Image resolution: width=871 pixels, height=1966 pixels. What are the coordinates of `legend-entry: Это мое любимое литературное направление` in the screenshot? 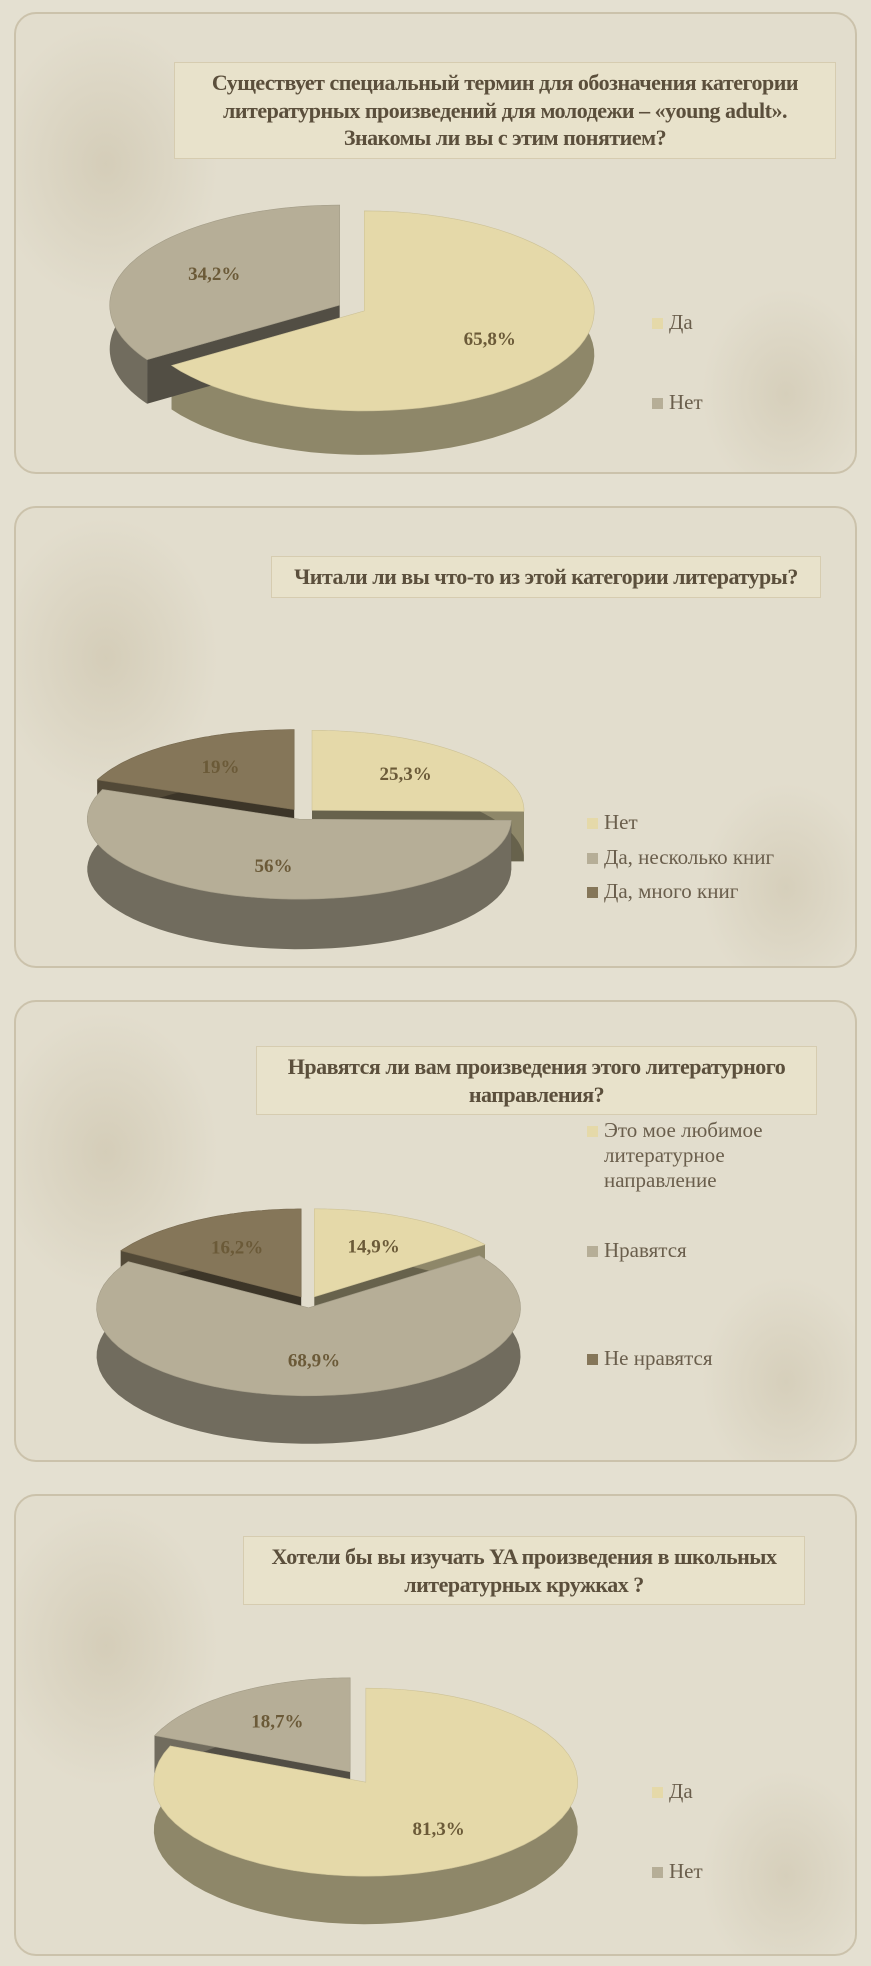 It's located at (702, 1155).